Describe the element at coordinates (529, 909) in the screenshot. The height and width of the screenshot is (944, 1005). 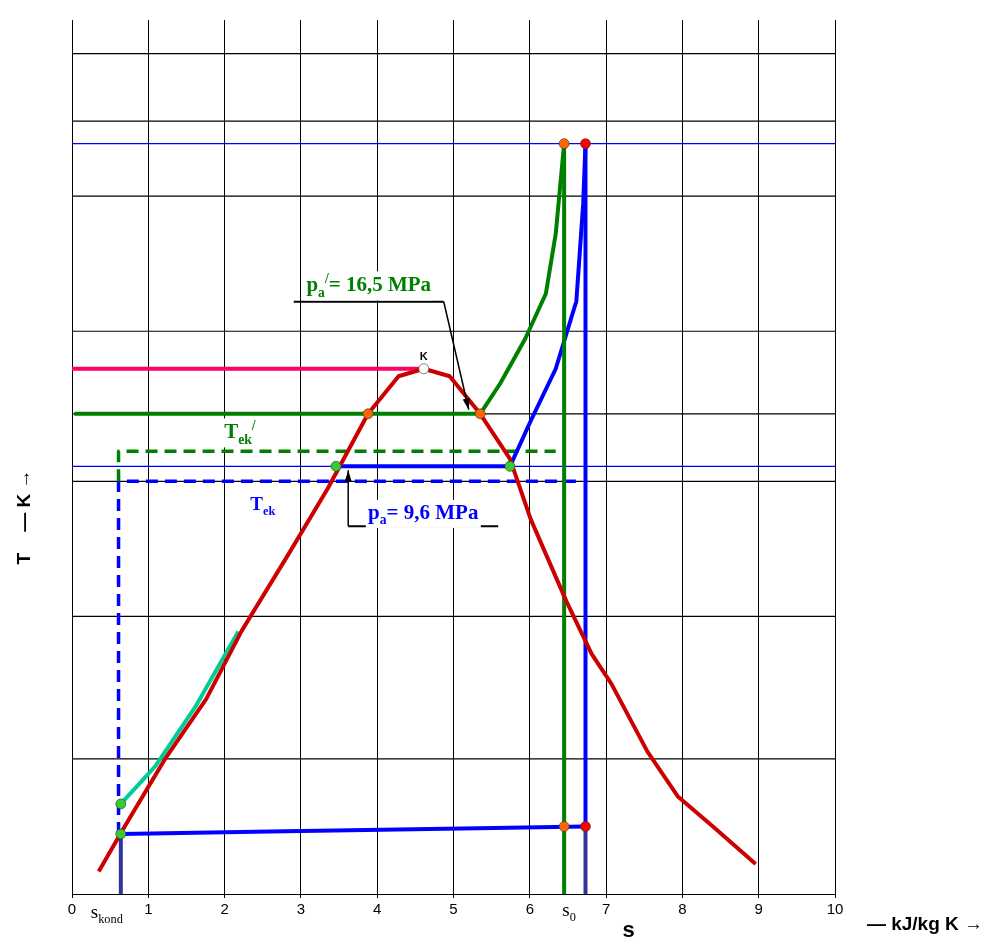
I see `x-tick-label: 6` at that location.